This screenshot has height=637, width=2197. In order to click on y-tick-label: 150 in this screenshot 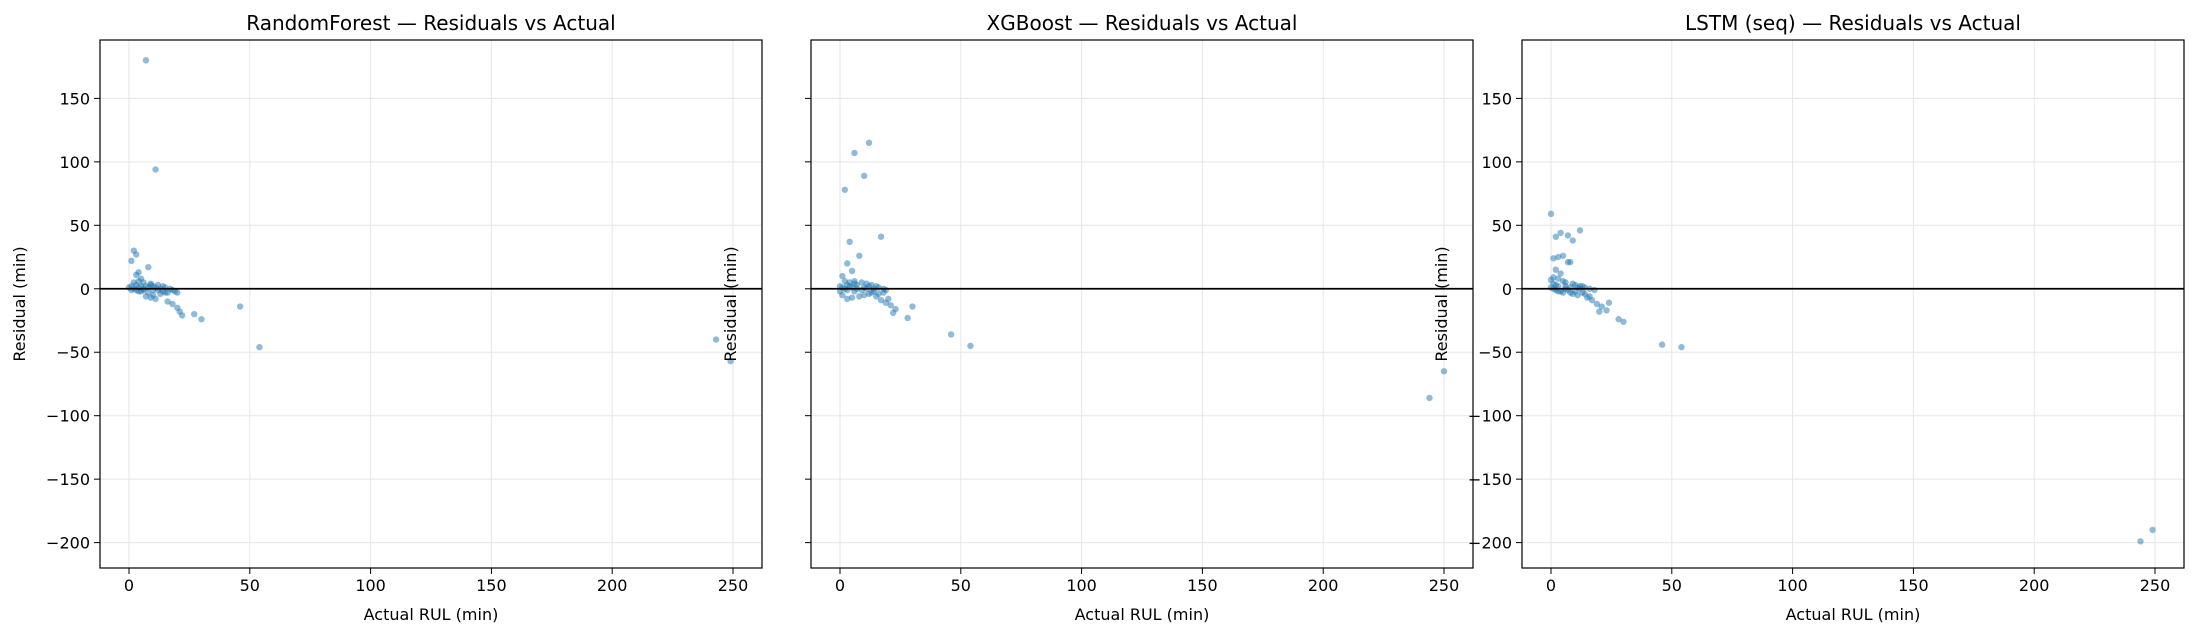, I will do `click(1496, 98)`.